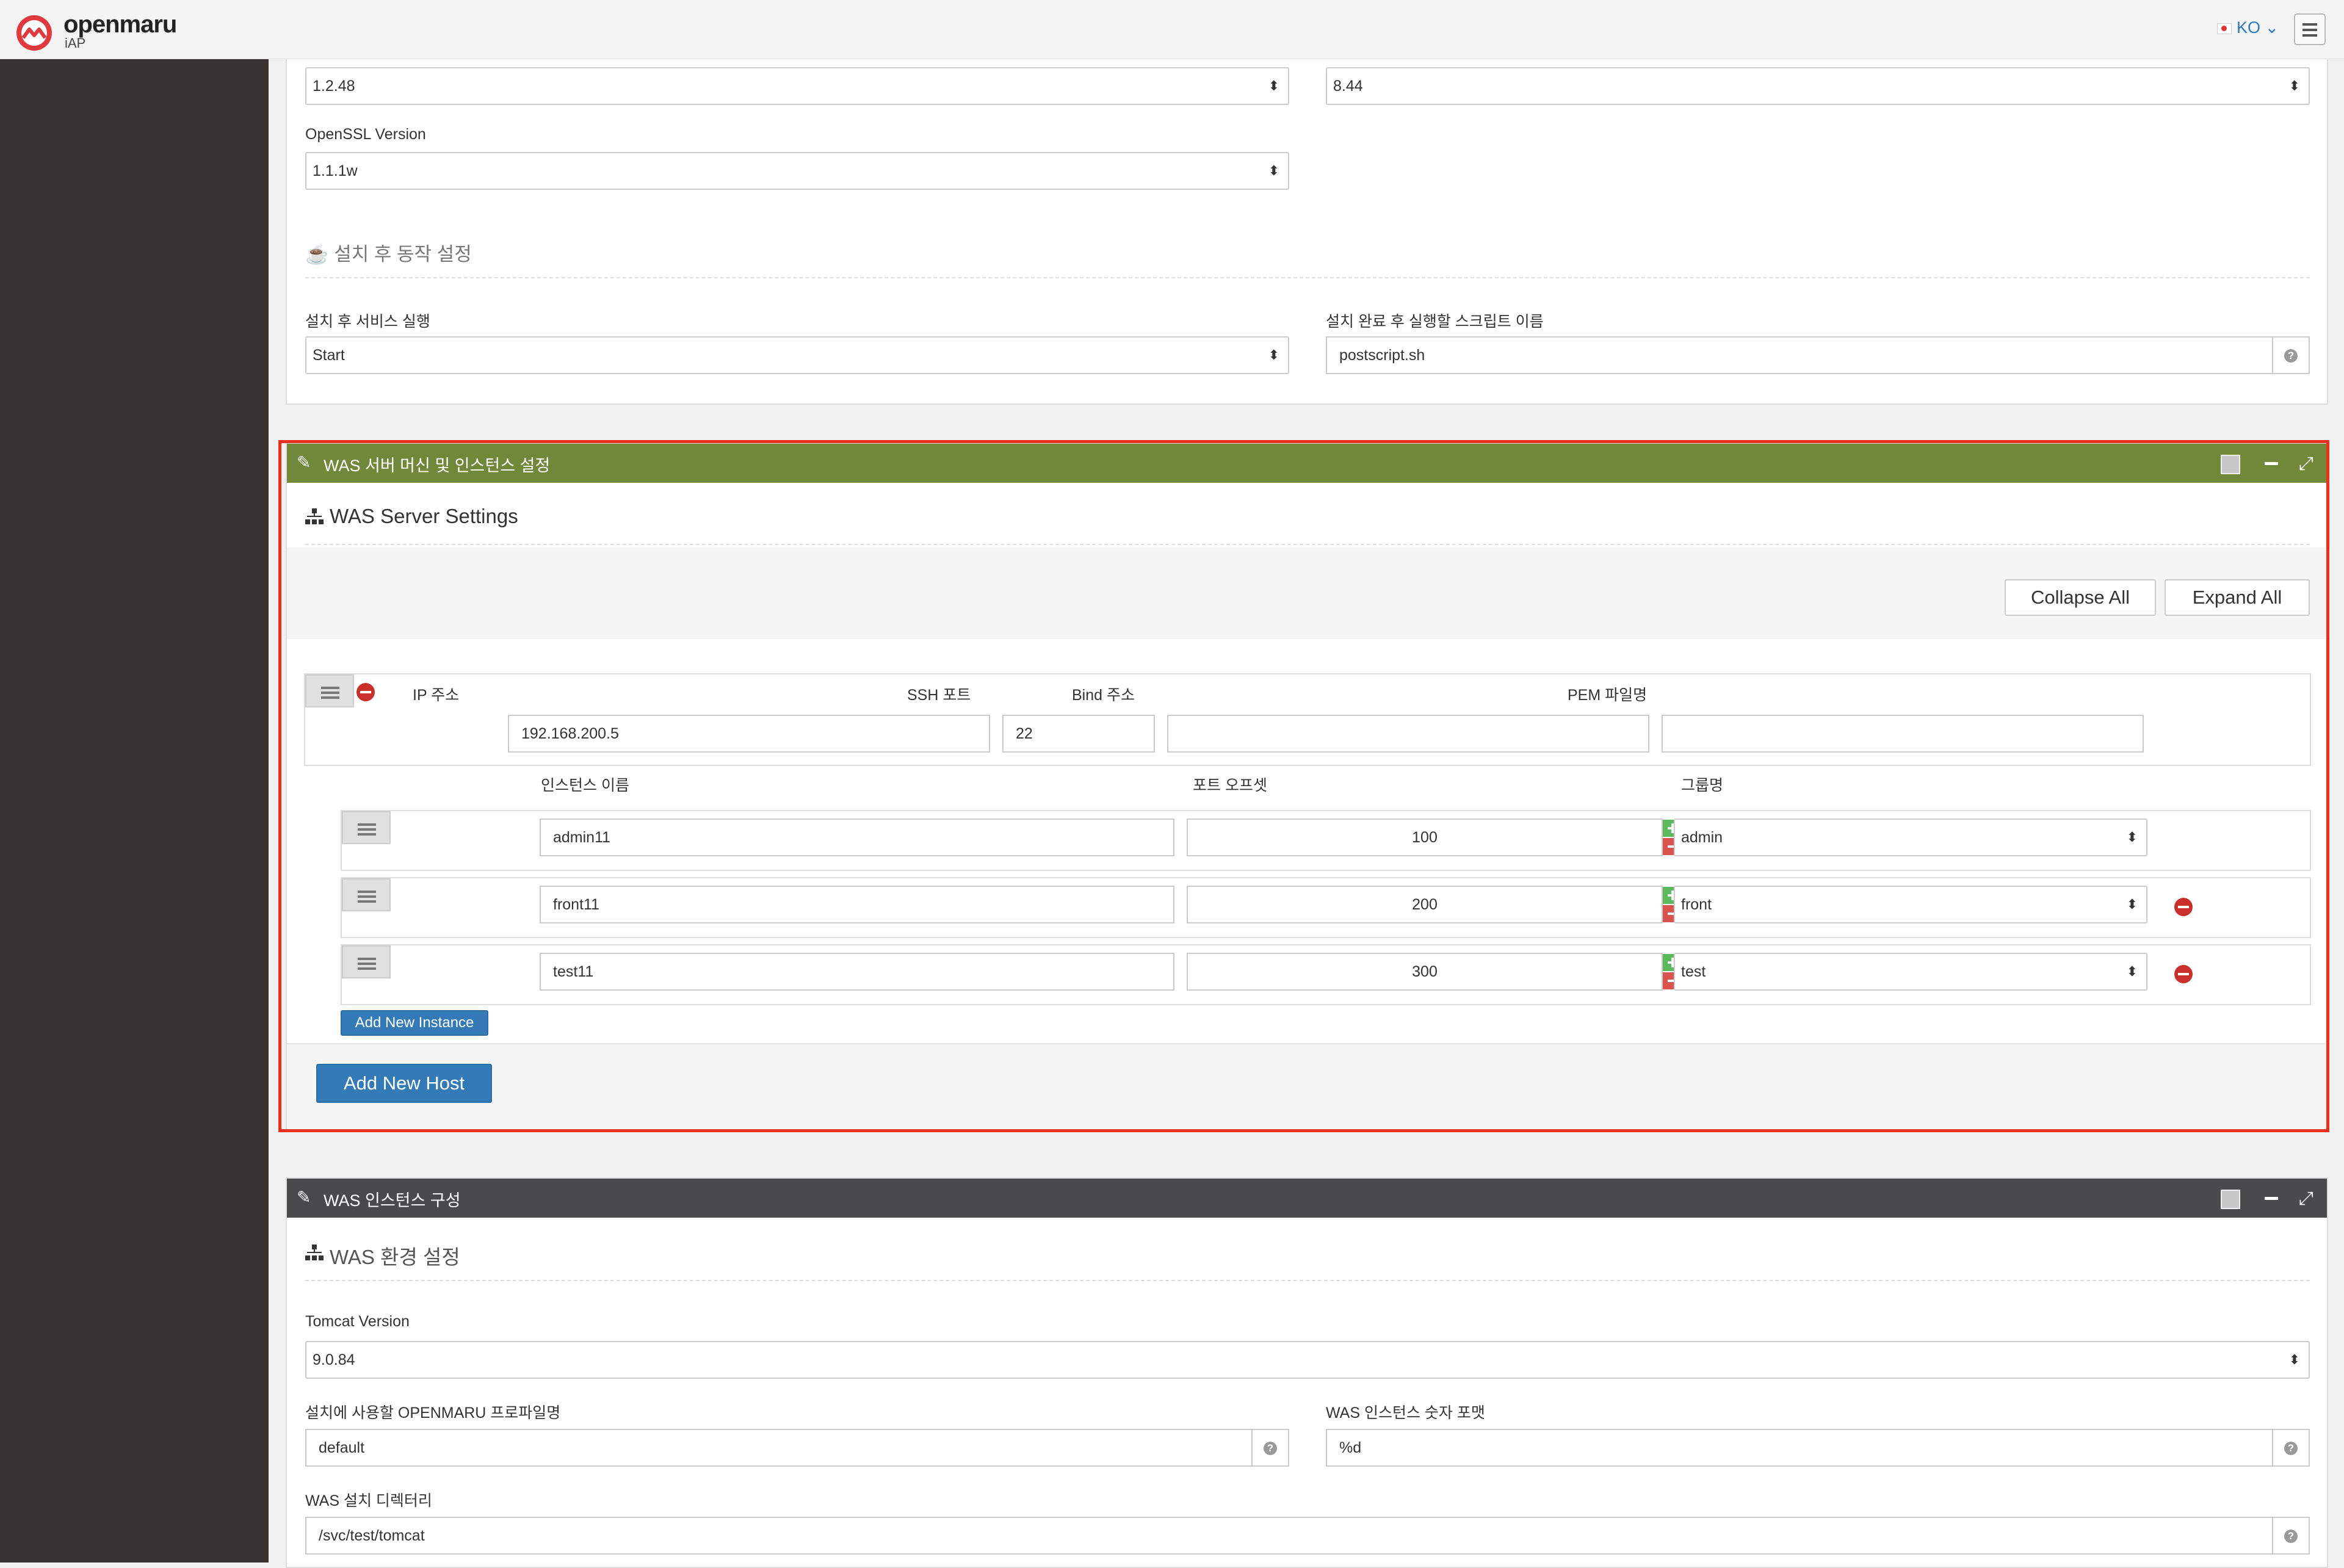 This screenshot has height=1568, width=2344. I want to click on port-offset-input: 100, so click(1425, 837).